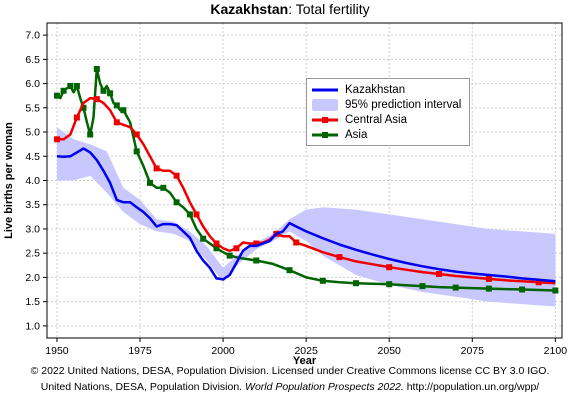 The height and width of the screenshot is (400, 580). Describe the element at coordinates (32, 326) in the screenshot. I see `y-tick-label: 1.0` at that location.